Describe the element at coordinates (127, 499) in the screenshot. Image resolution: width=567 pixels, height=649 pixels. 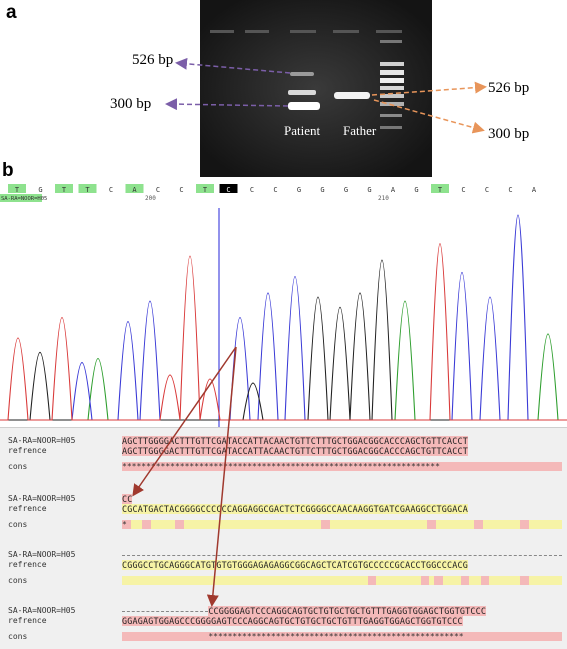
I see `alignment-sample-seq: CC` at that location.